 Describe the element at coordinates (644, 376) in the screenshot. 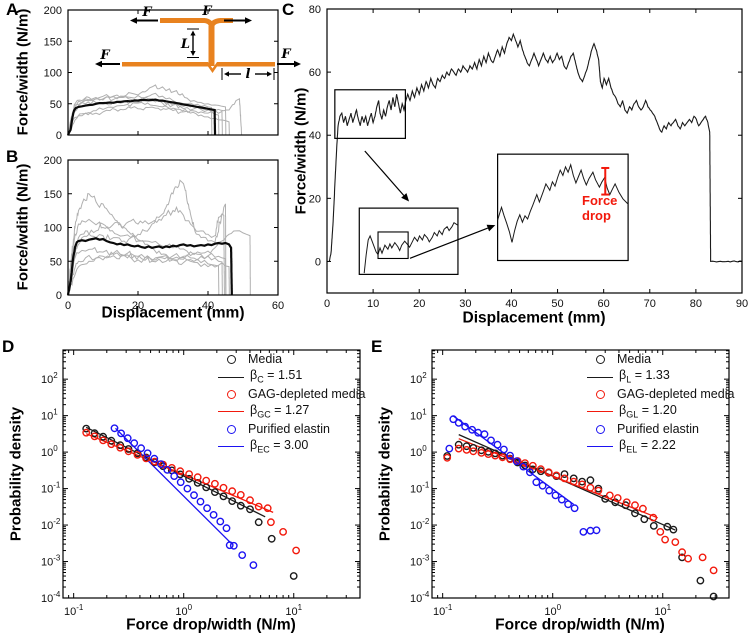

I see `legend-label: βL = 1.33` at that location.